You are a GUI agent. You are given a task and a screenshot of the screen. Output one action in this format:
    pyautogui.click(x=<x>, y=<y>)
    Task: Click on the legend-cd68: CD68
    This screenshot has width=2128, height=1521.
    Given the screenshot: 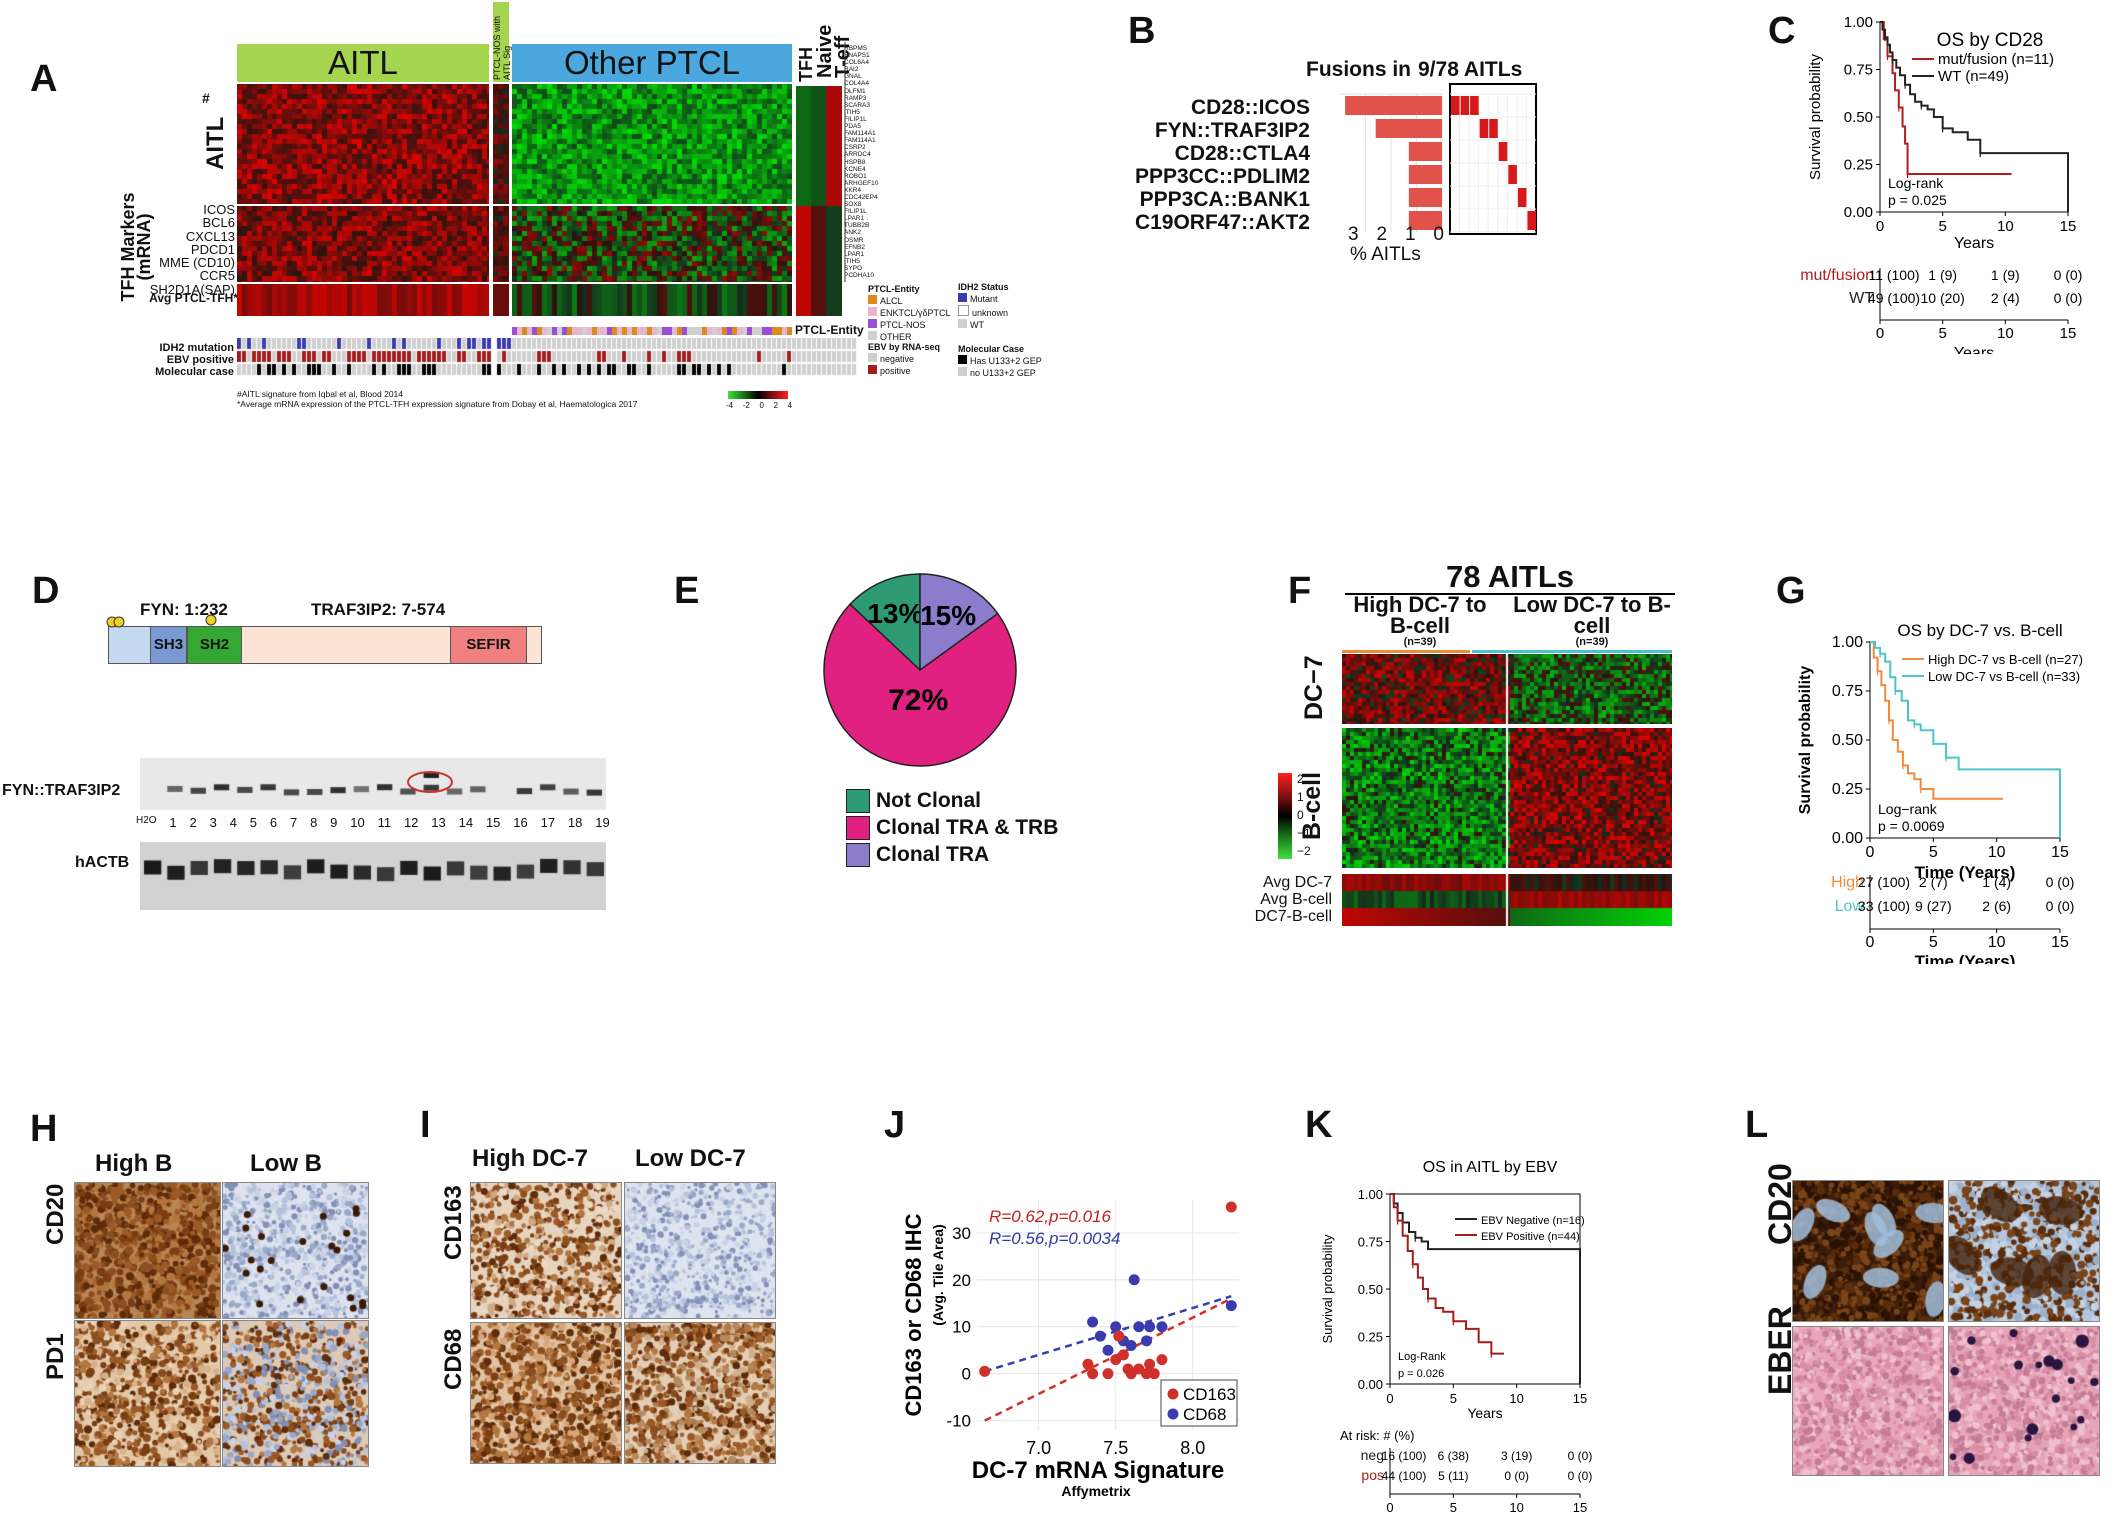 What is the action you would take?
    pyautogui.click(x=1204, y=1414)
    